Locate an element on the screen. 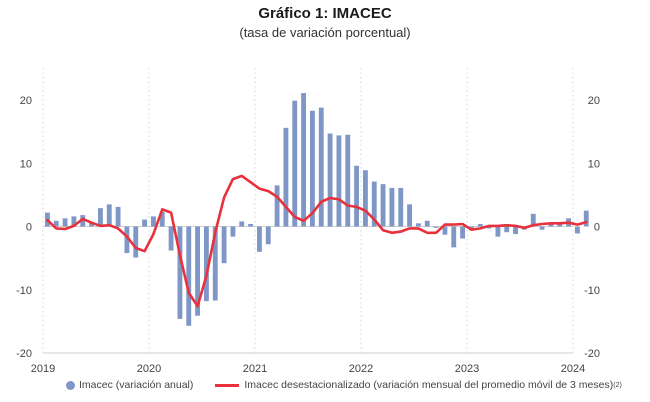 The width and height of the screenshot is (650, 402). y-tick-label-right: 10 is located at coordinates (594, 164).